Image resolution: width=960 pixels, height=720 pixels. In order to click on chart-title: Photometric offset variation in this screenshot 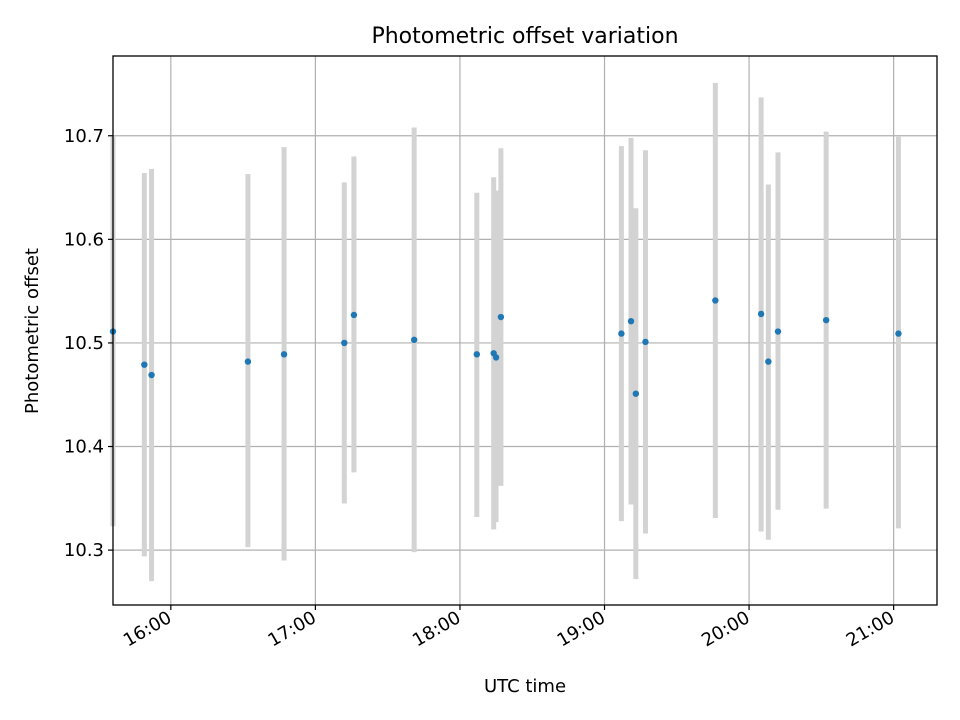, I will do `click(524, 36)`.